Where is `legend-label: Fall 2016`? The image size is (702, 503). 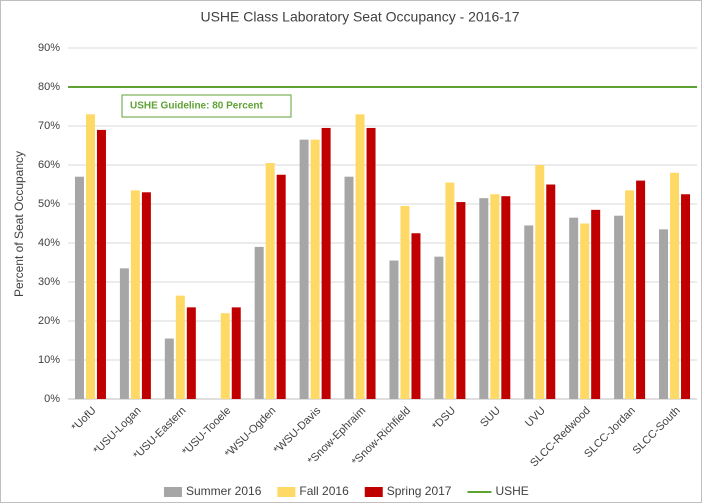
legend-label: Fall 2016 is located at coordinates (324, 491).